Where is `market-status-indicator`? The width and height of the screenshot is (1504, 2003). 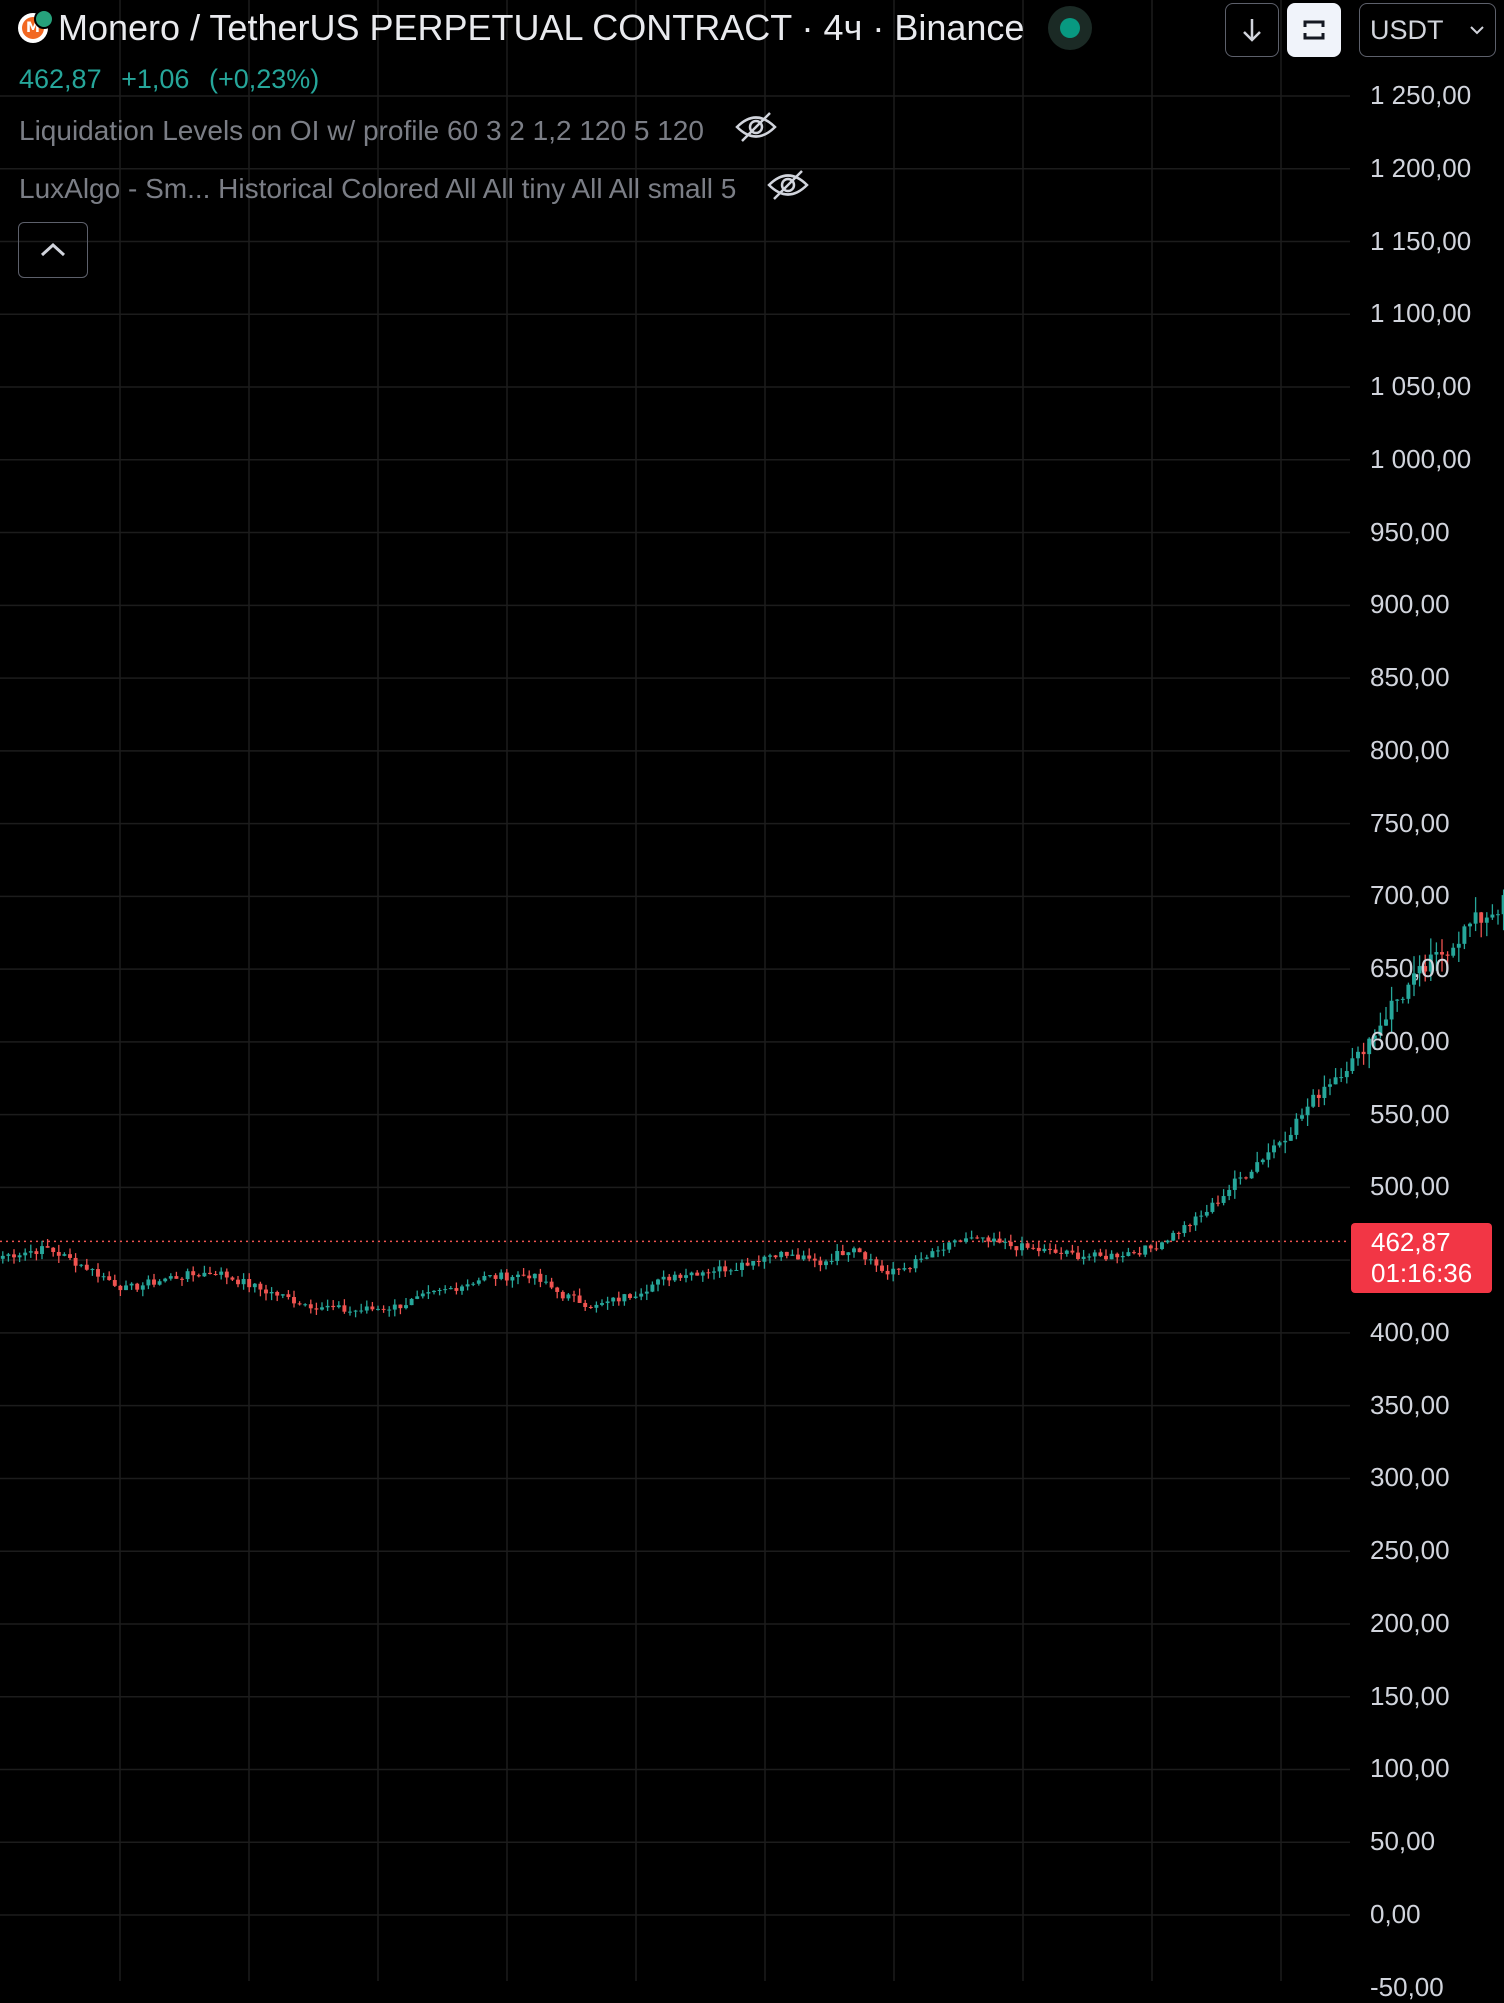
market-status-indicator is located at coordinates (1070, 28).